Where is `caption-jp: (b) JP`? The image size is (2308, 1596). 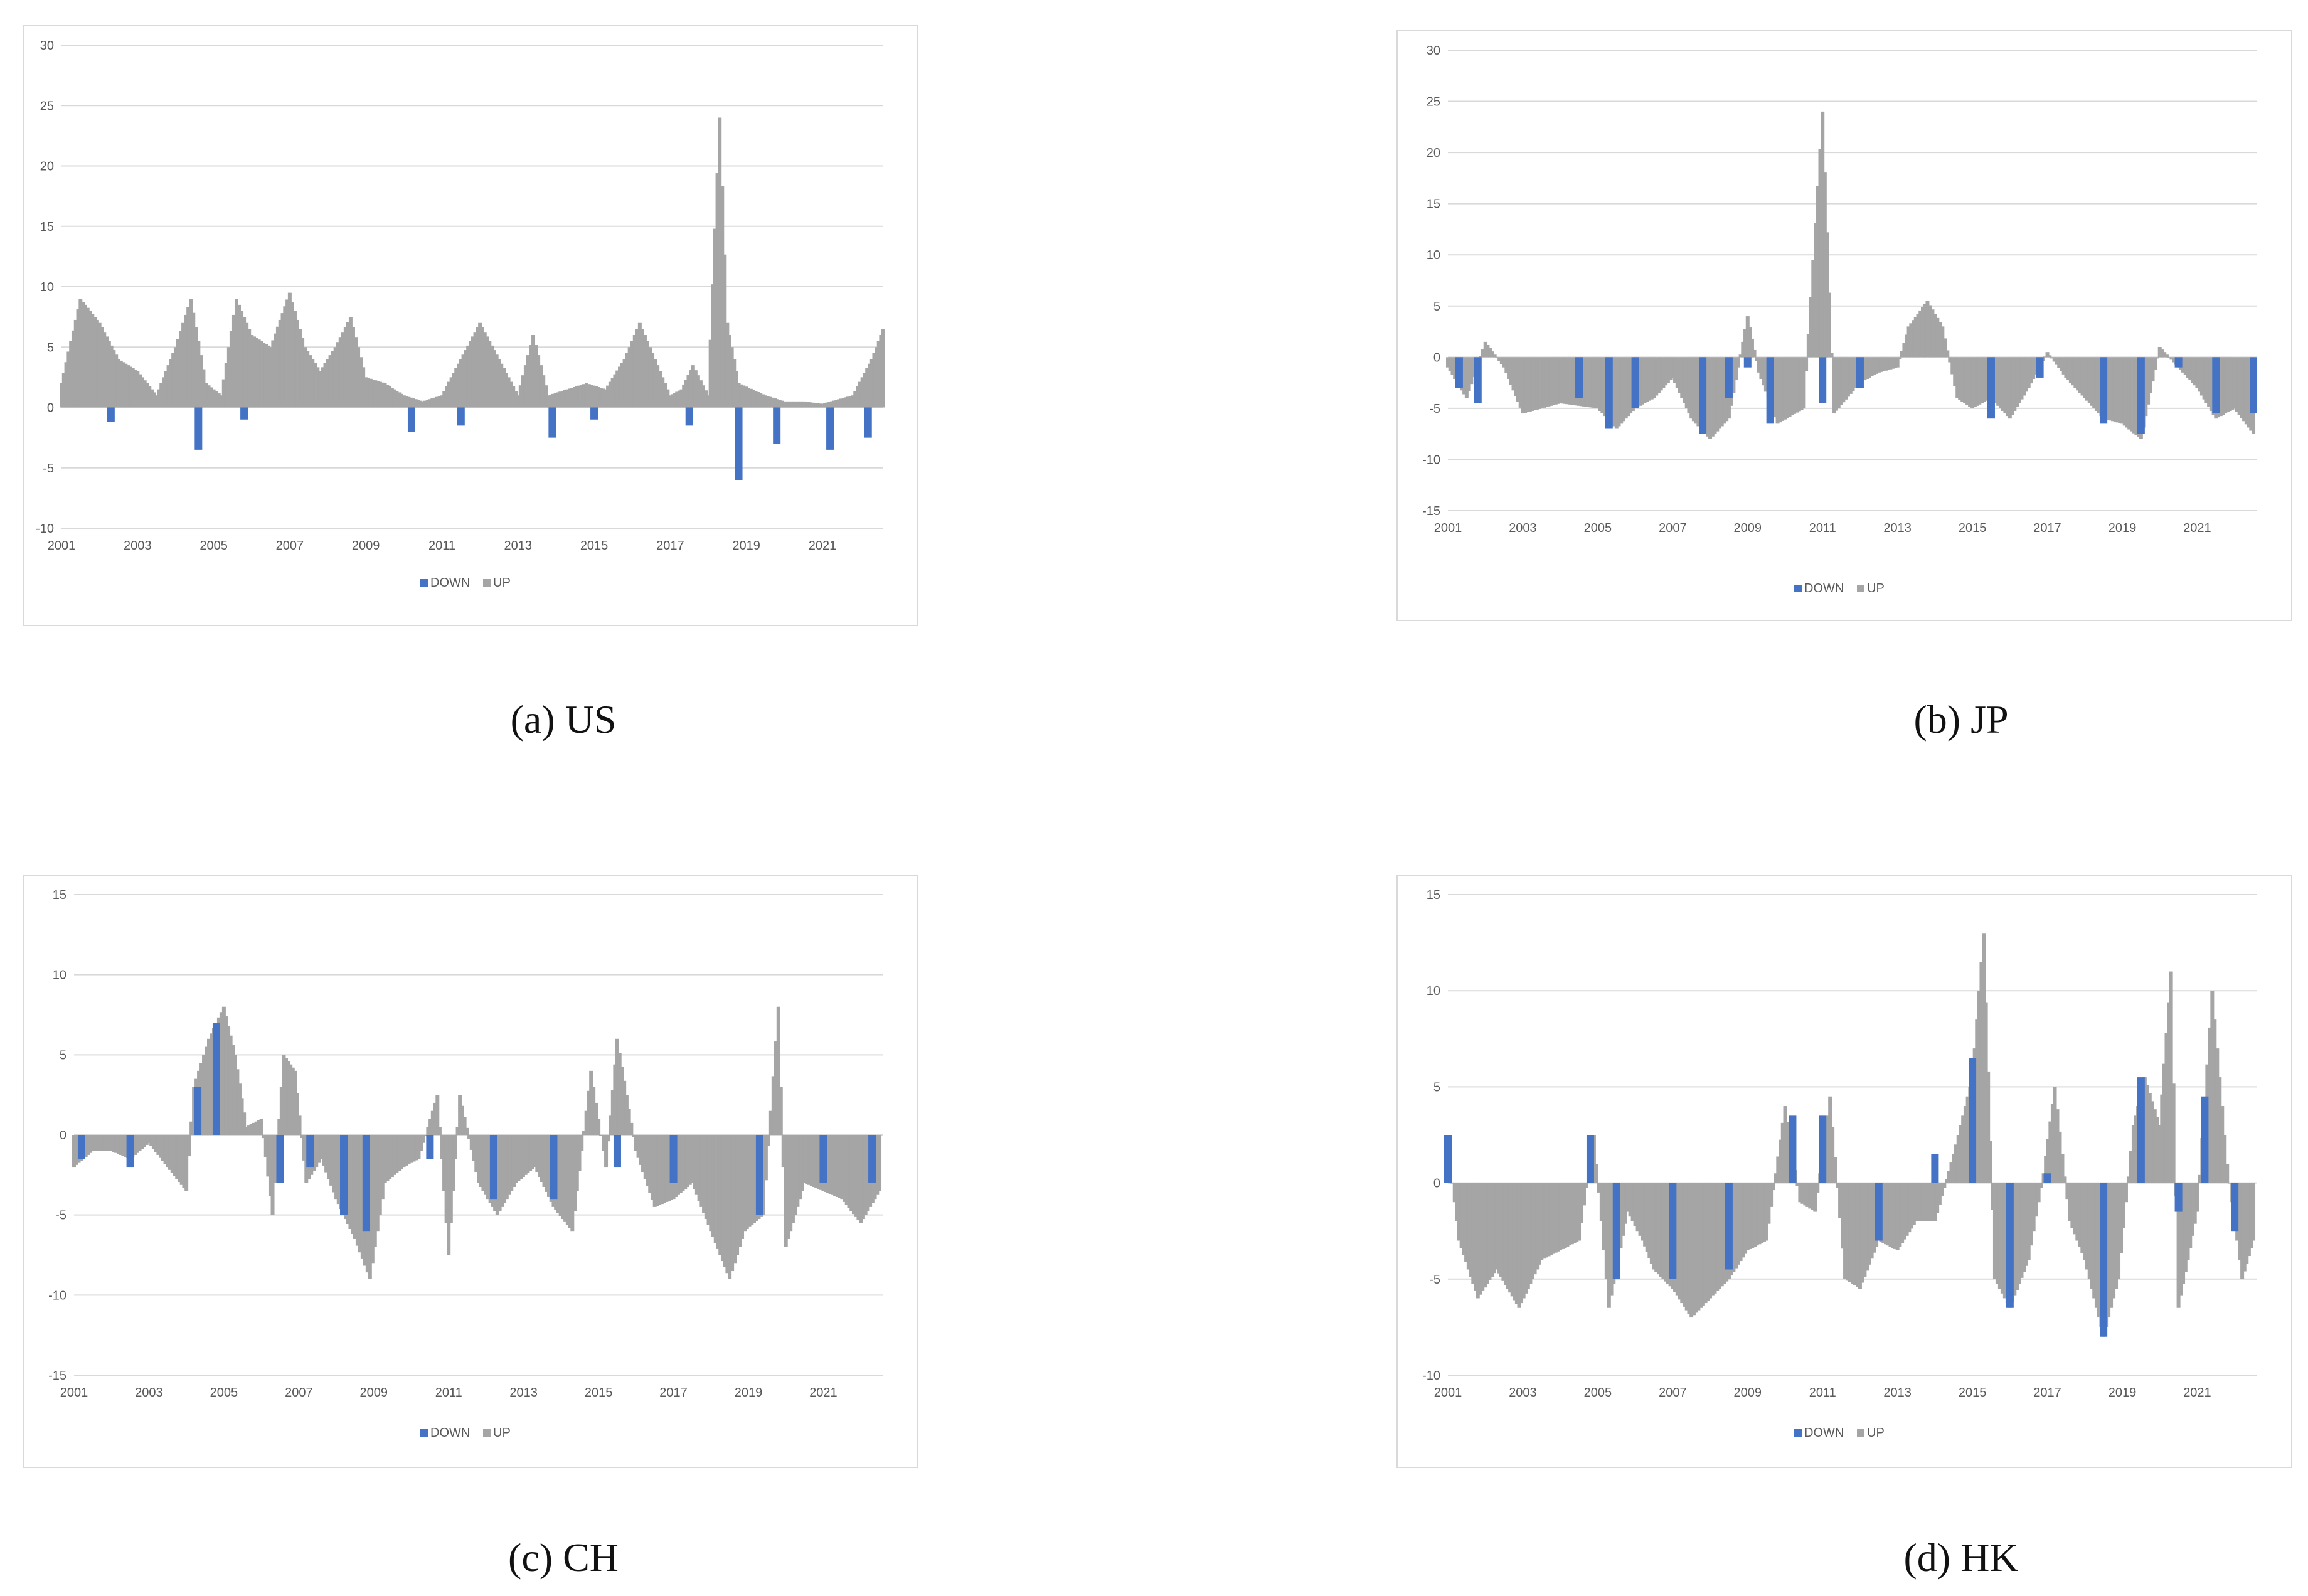 caption-jp: (b) JP is located at coordinates (1961, 720).